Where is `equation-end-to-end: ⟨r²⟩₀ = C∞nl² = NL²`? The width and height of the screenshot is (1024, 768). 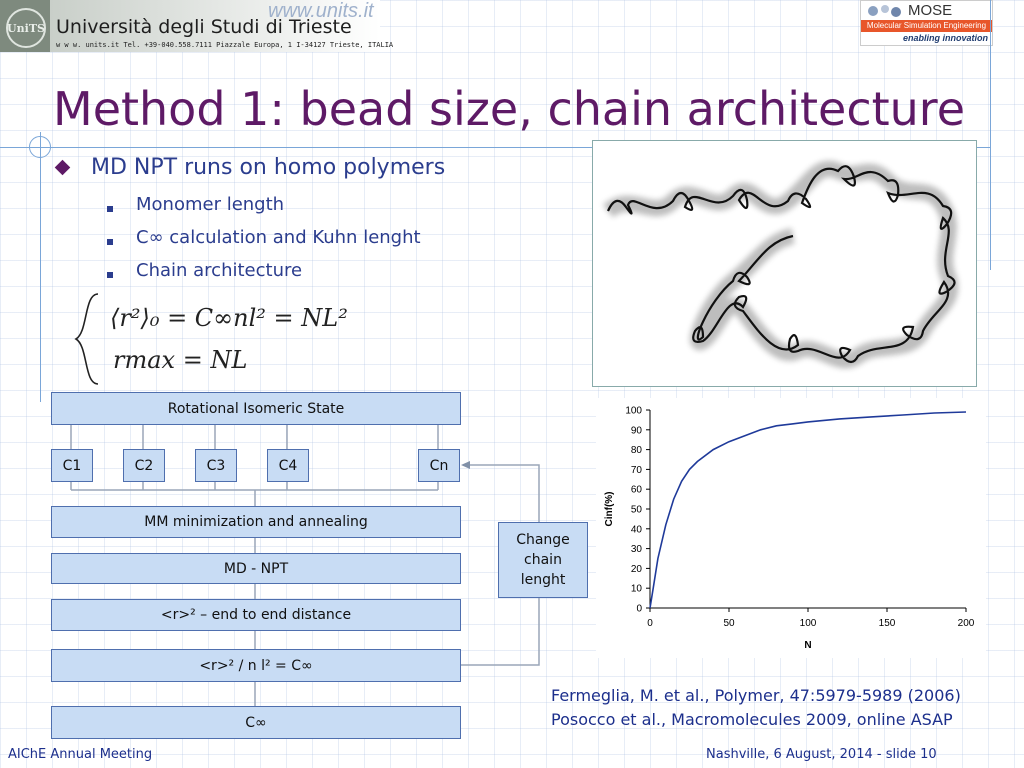
equation-end-to-end: ⟨r²⟩₀ = C∞nl² = NL² is located at coordinates (229, 318).